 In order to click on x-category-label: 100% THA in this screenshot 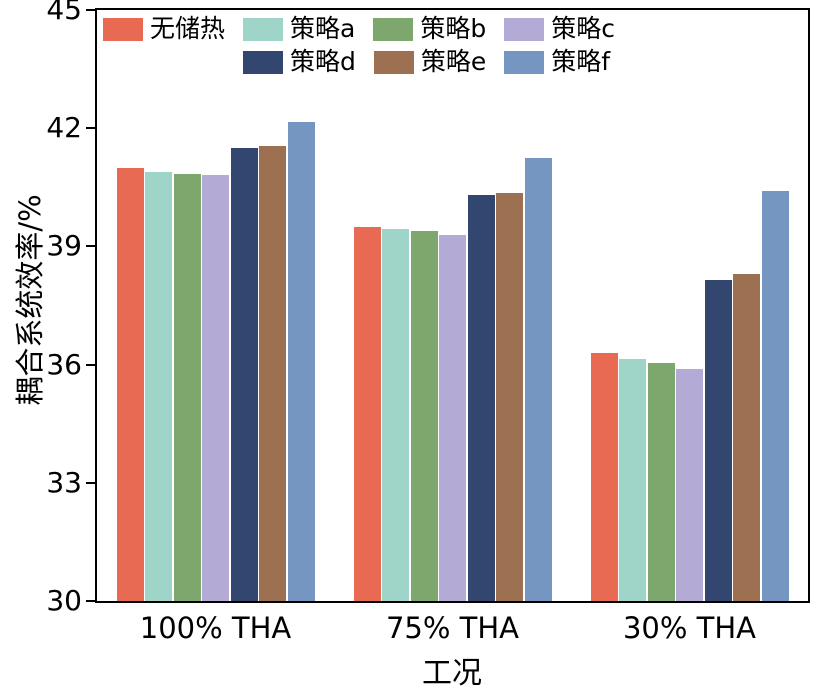, I will do `click(215, 628)`.